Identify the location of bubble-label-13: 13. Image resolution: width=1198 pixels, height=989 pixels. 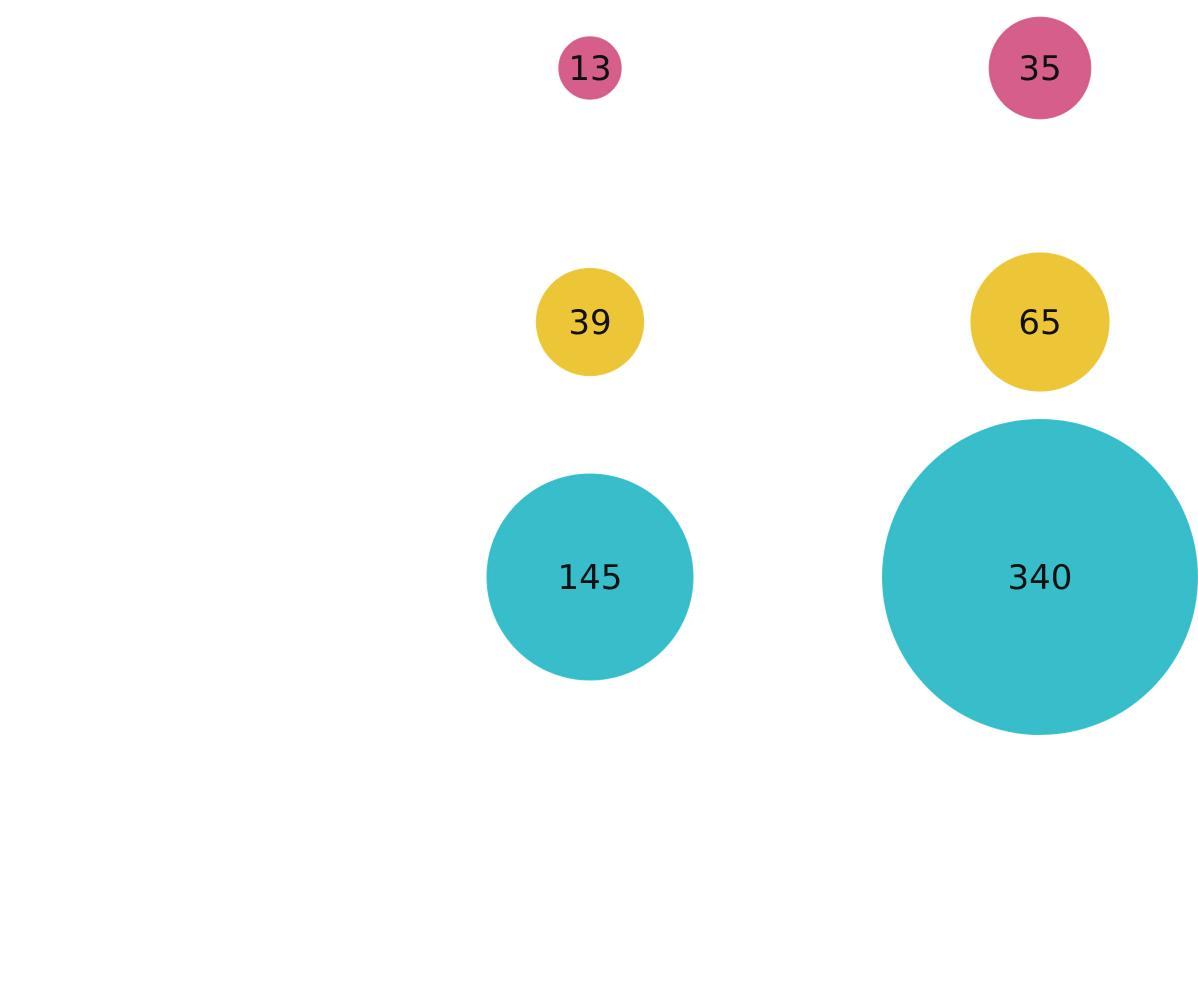
(589, 69).